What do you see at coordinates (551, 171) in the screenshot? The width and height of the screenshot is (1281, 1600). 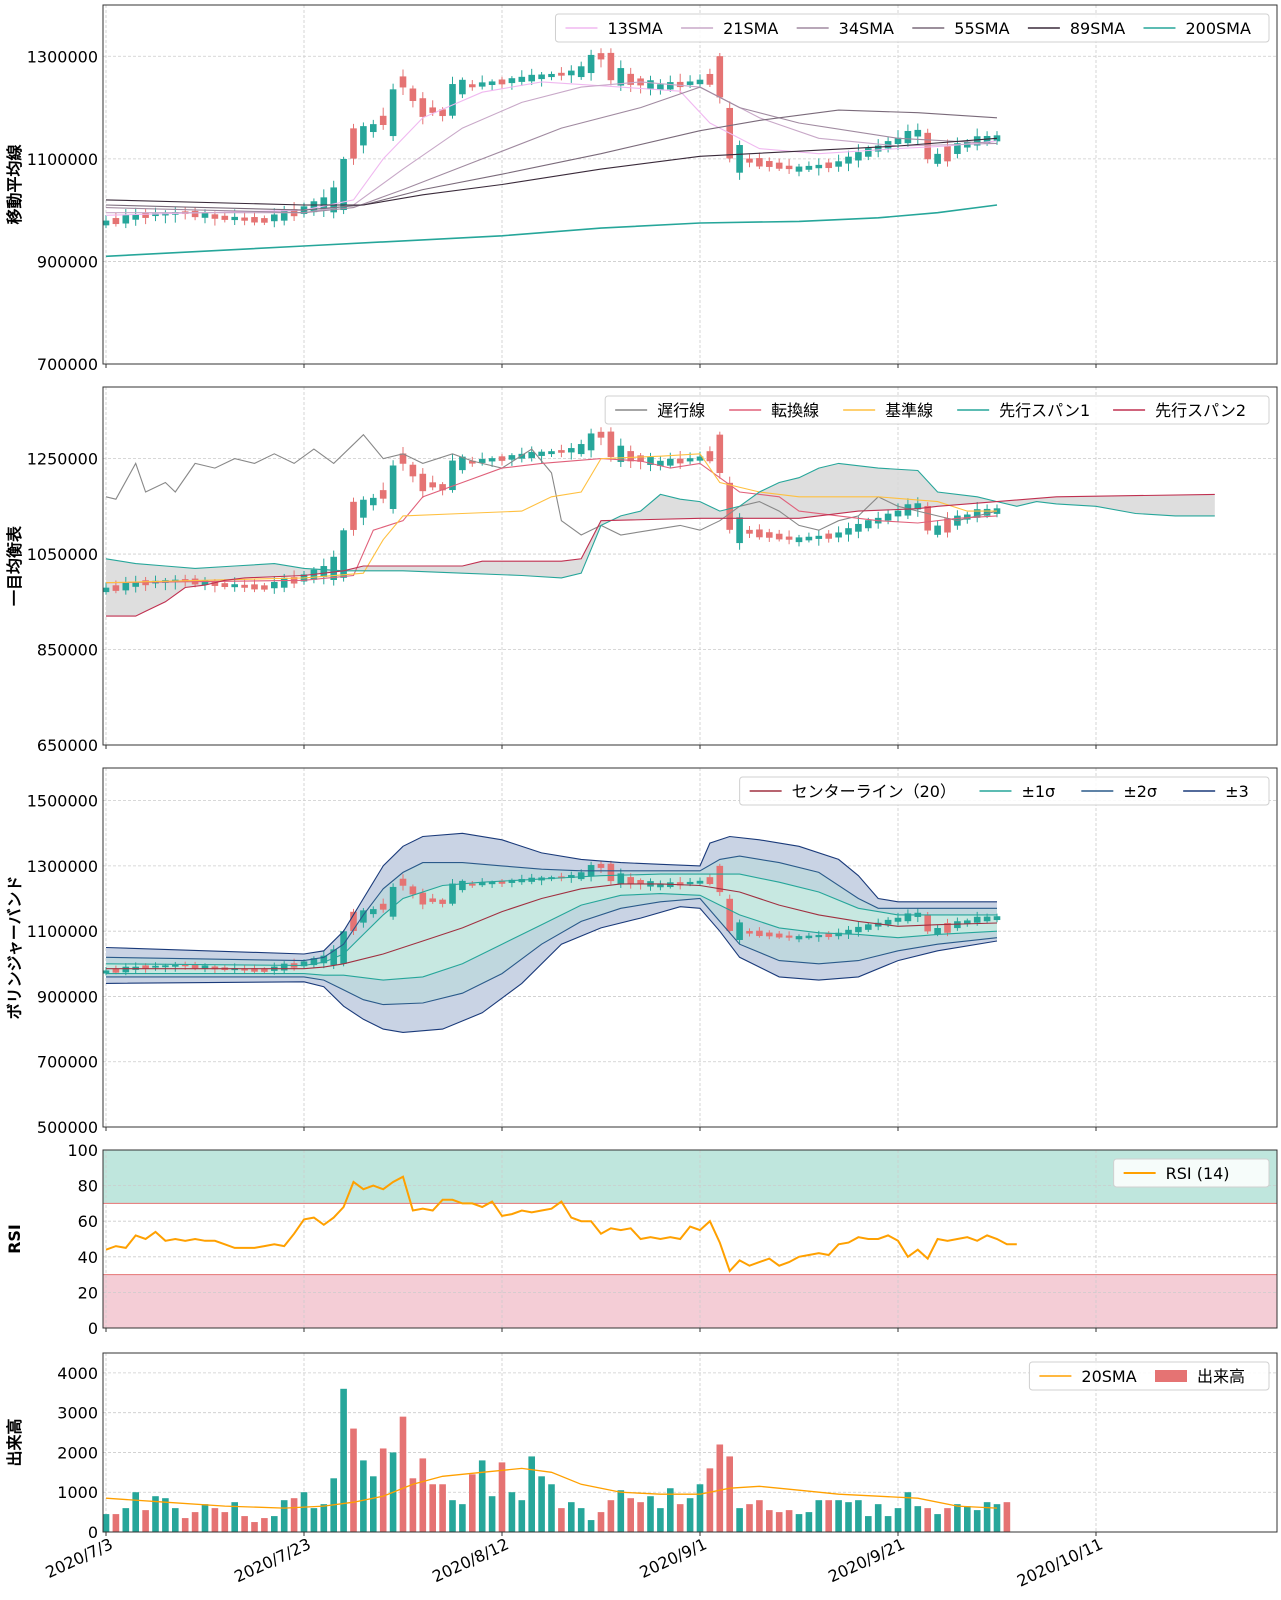 I see `series-line-89SMA` at bounding box center [551, 171].